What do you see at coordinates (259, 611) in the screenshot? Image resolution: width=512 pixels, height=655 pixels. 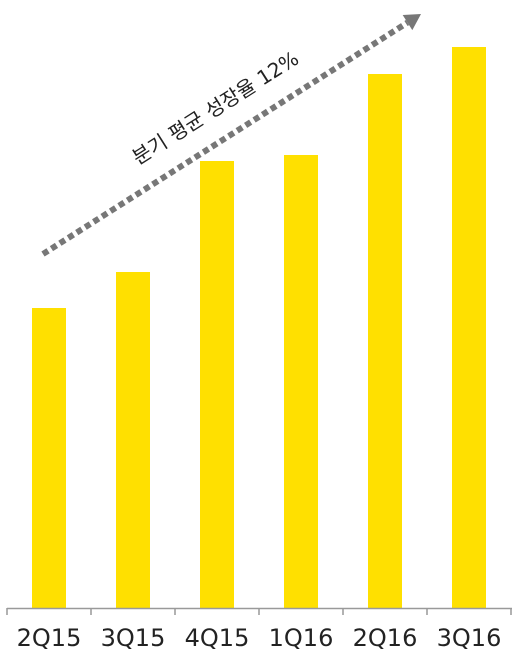 I see `x-axis` at bounding box center [259, 611].